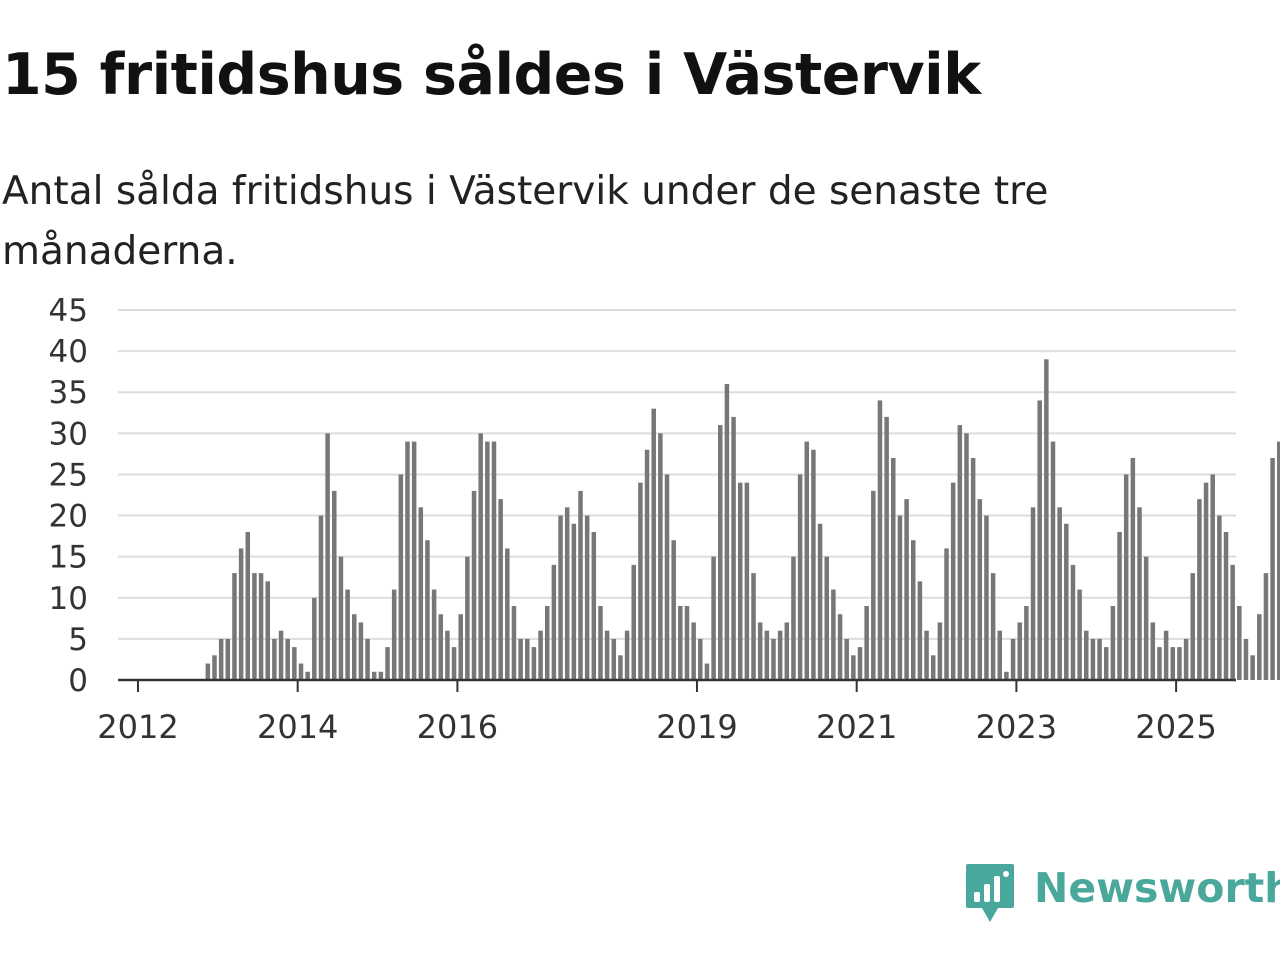 This screenshot has width=1280, height=960. Describe the element at coordinates (68, 393) in the screenshot. I see `y-tick-label: 35` at that location.